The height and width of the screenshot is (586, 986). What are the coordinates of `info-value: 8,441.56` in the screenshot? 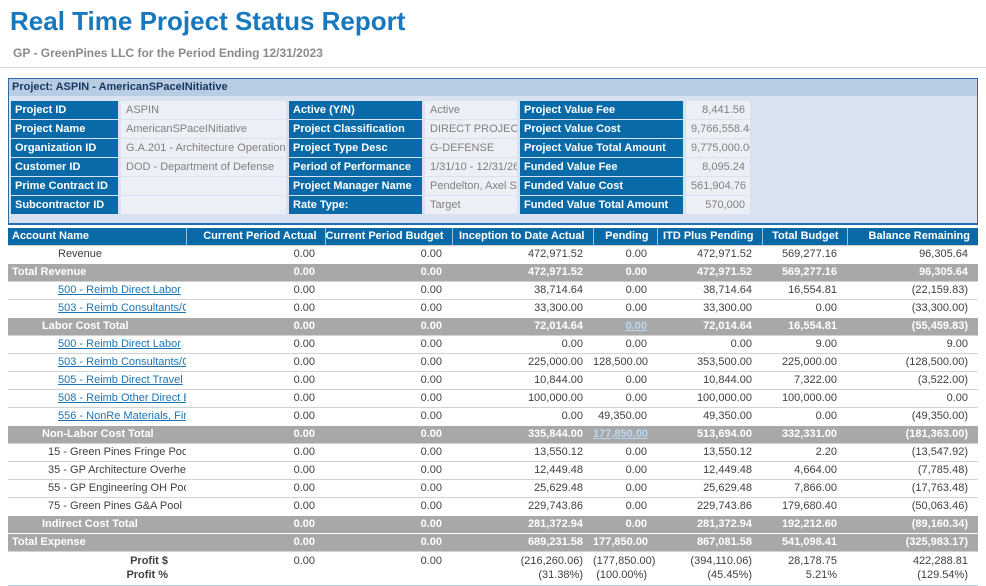 It's located at (719, 110).